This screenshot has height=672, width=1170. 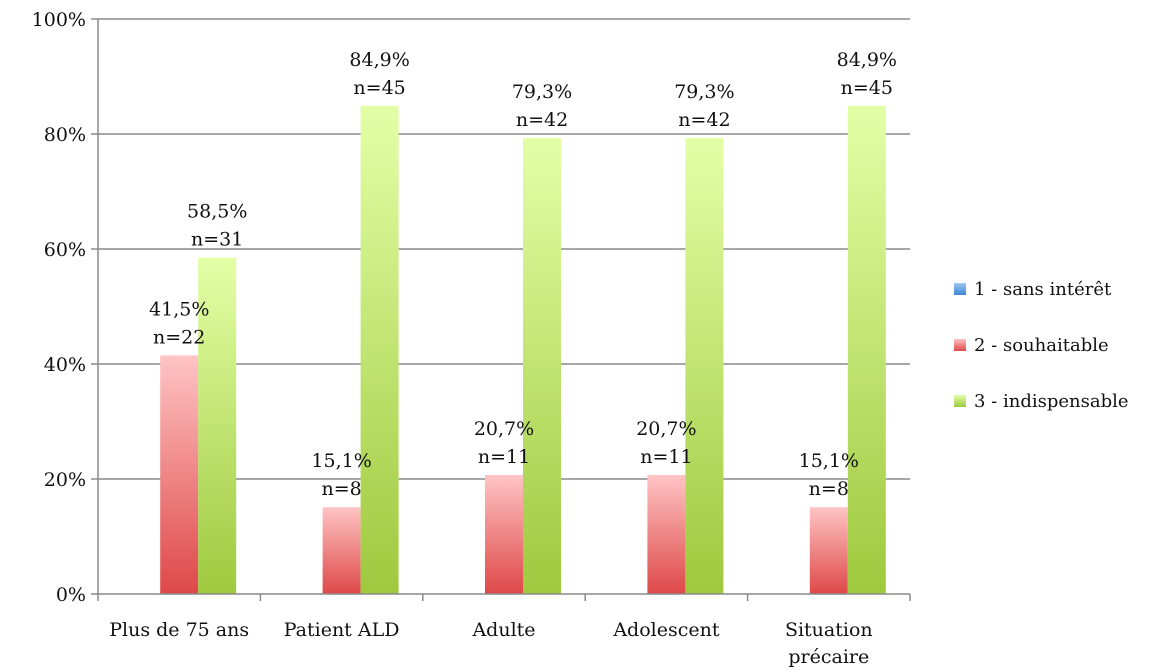 I want to click on y-tick-label: 100%, so click(x=59, y=20).